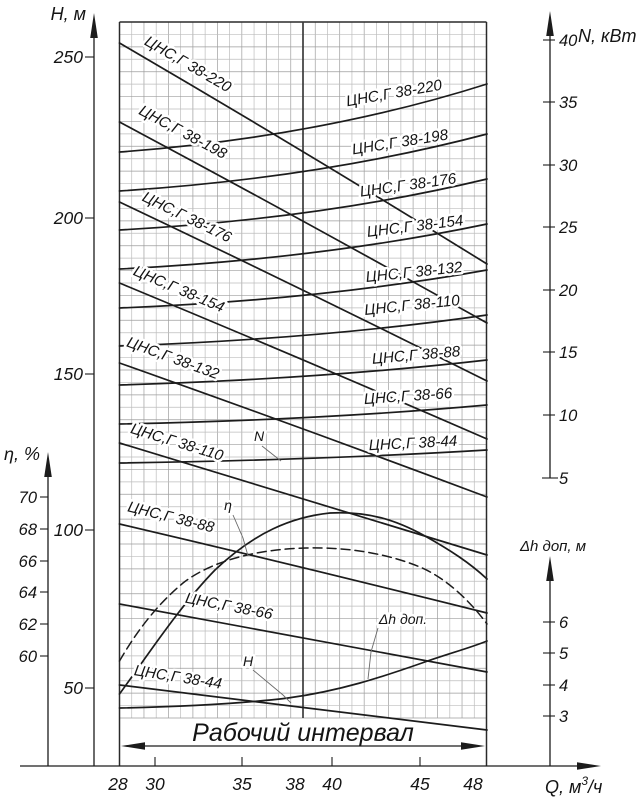 Image resolution: width=637 pixels, height=804 pixels. Describe the element at coordinates (295, 784) in the screenshot. I see `q-tick-38: 38` at that location.